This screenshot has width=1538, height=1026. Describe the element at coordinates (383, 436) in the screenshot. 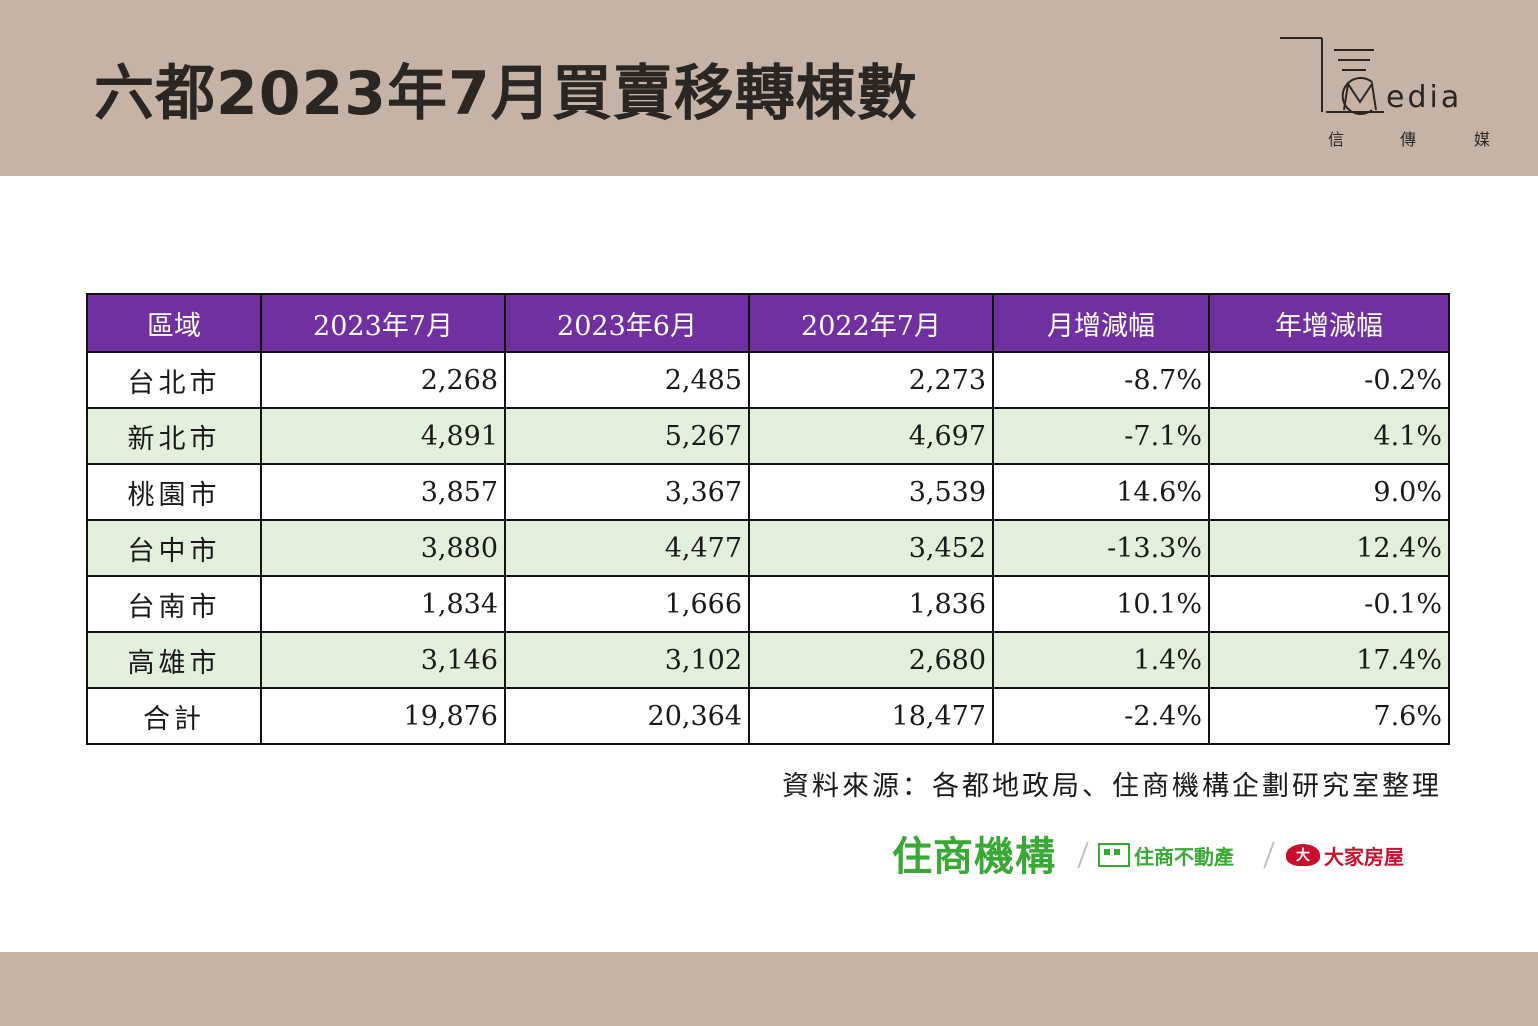

I see `value-cell: 4,891` at that location.